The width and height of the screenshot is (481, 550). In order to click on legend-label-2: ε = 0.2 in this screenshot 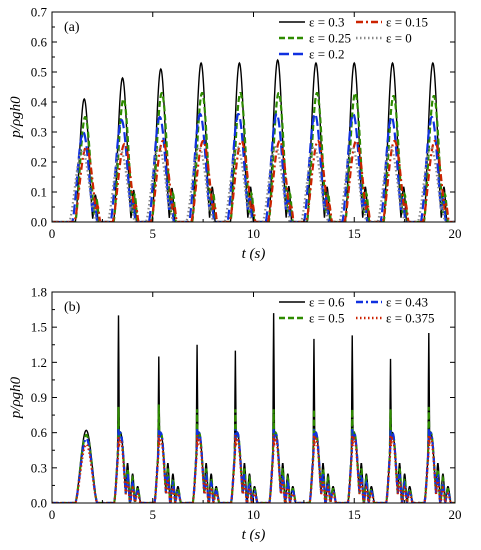, I will do `click(327, 54)`.